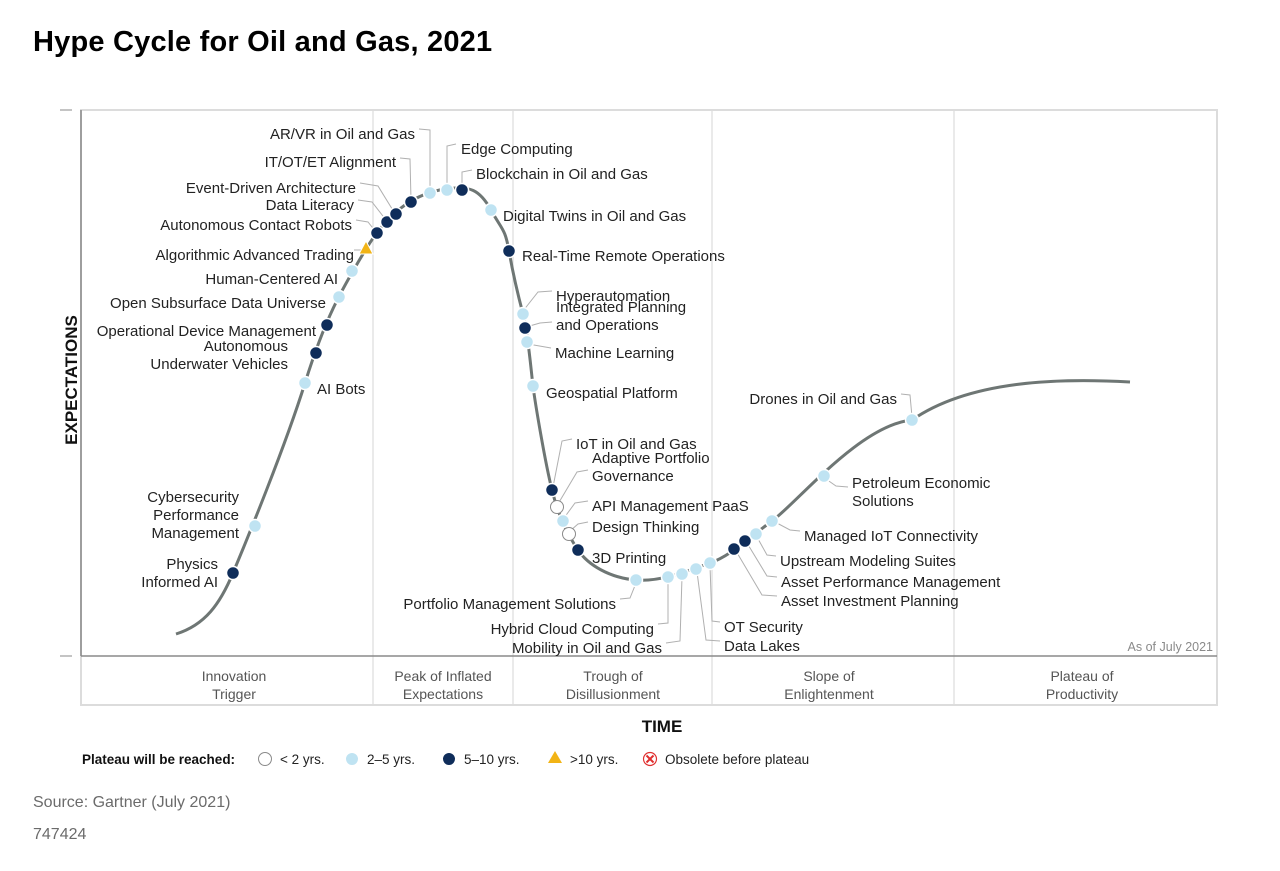  I want to click on label-hybrid-cloud-computing: Hybrid Cloud Computing, so click(572, 629).